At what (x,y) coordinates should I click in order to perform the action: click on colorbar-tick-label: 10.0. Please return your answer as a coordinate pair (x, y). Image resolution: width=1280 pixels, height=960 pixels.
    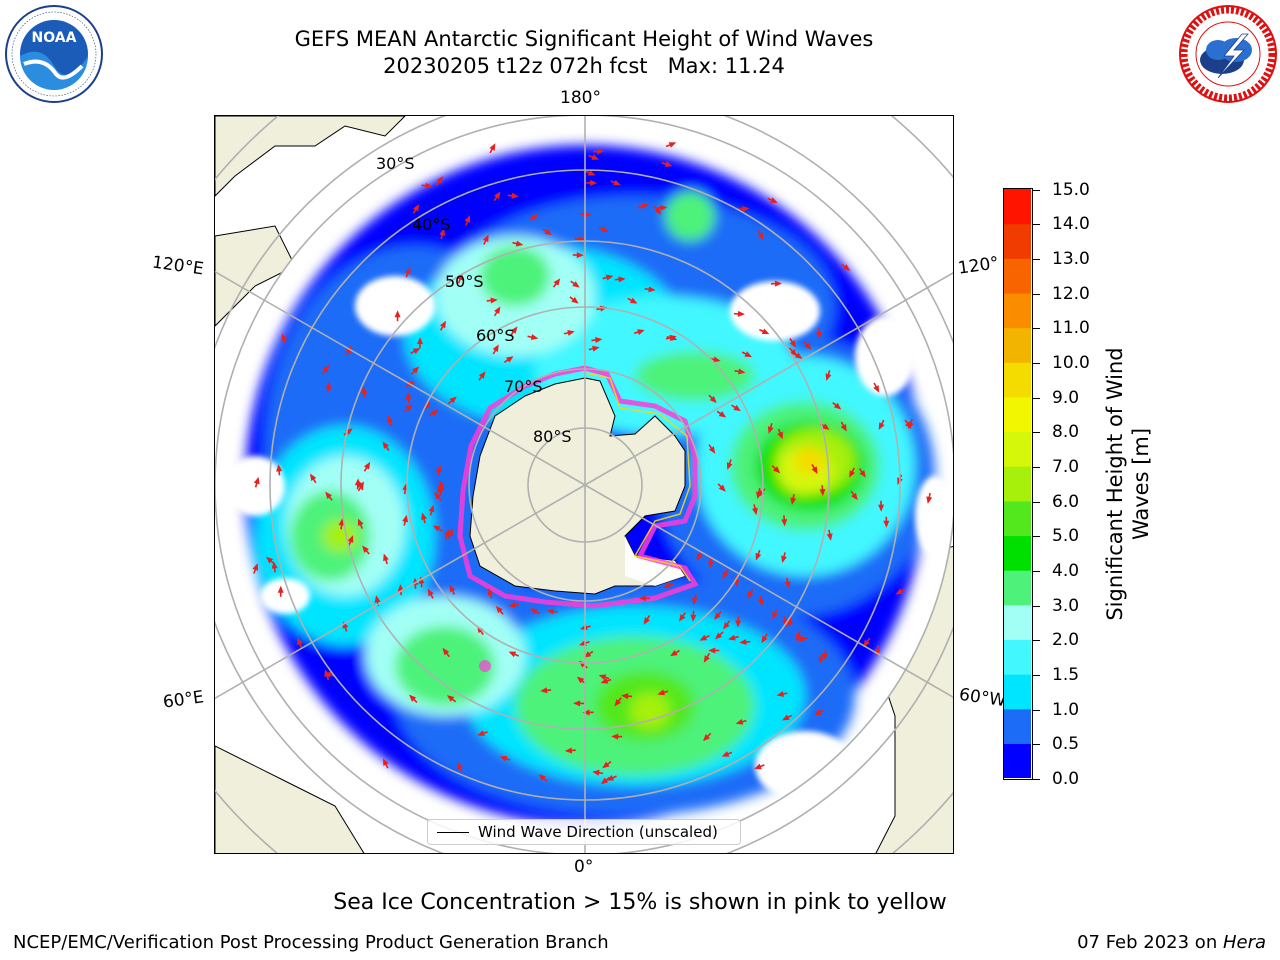
    Looking at the image, I should click on (1071, 362).